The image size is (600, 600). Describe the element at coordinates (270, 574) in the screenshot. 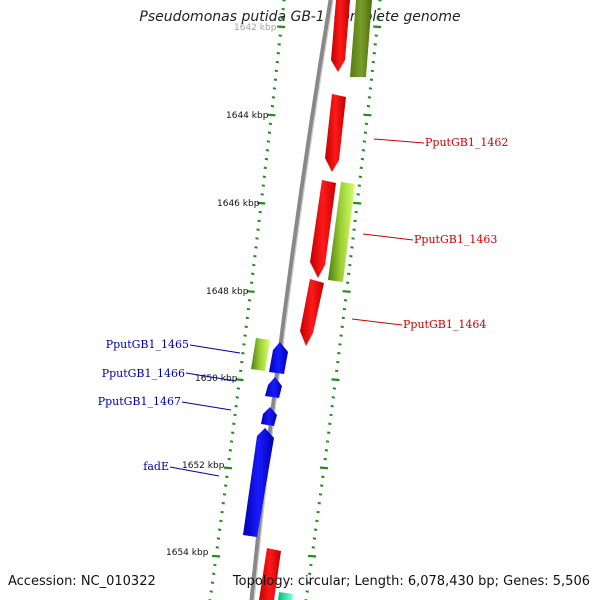

I see `gene-forward-bottom` at that location.